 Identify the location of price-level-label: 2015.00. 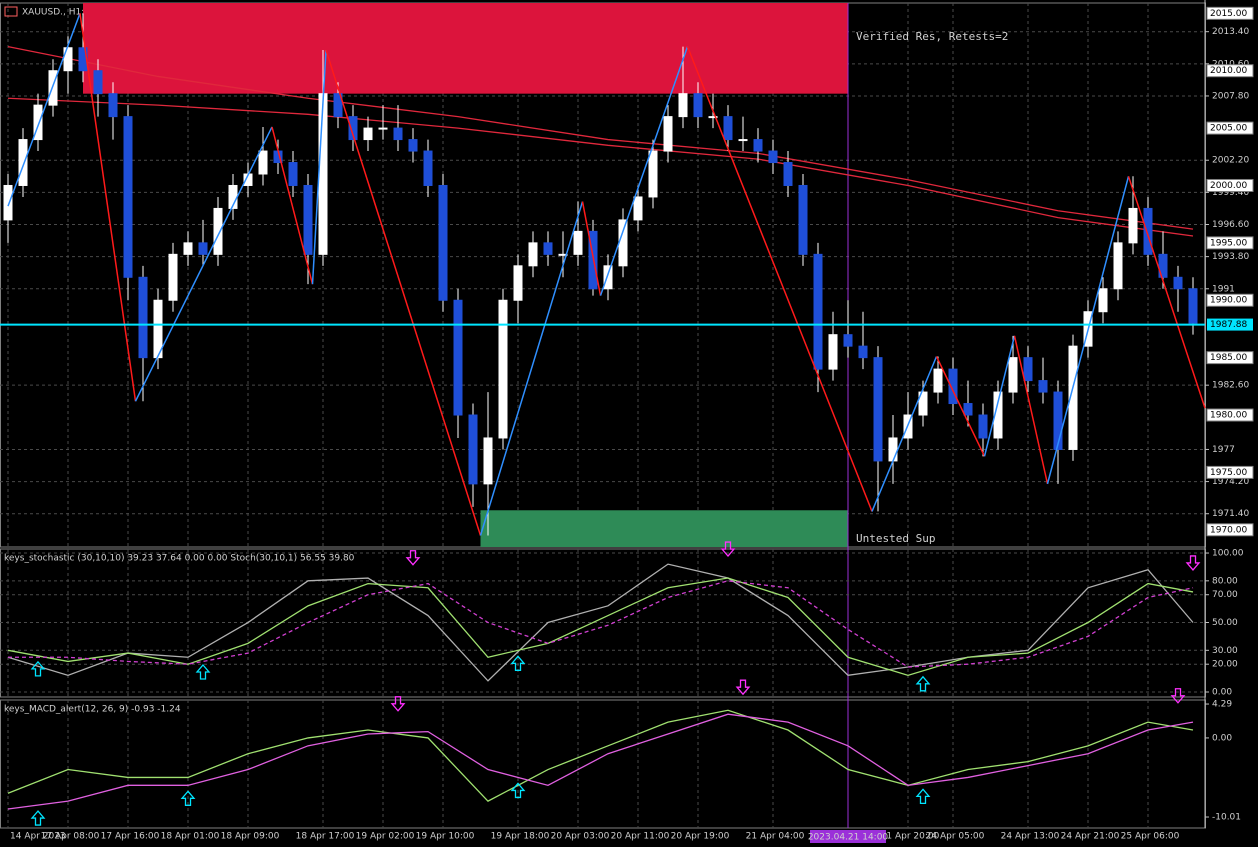
(1228, 14).